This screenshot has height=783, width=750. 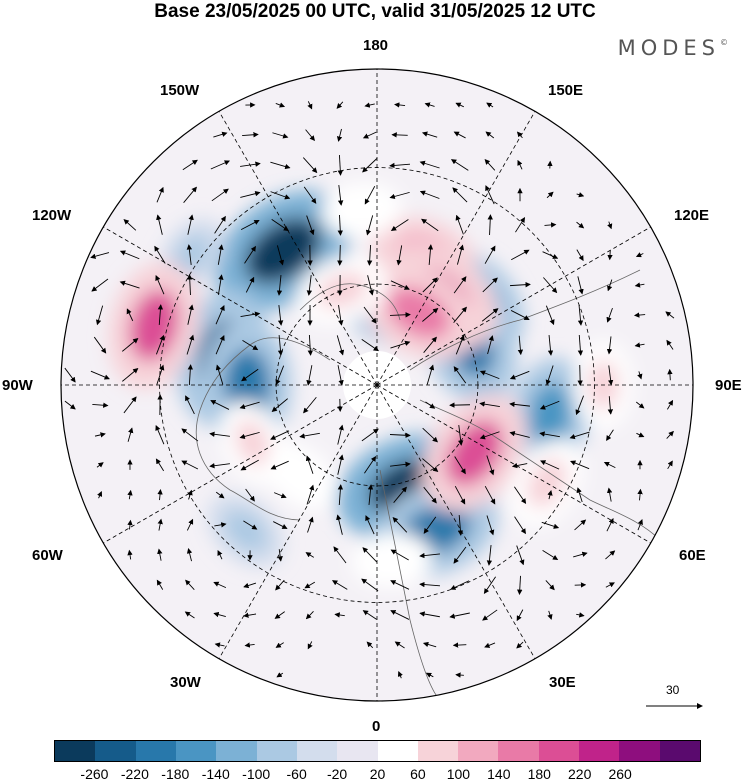 What do you see at coordinates (620, 774) in the screenshot?
I see `colorbar-tick-label: 260` at bounding box center [620, 774].